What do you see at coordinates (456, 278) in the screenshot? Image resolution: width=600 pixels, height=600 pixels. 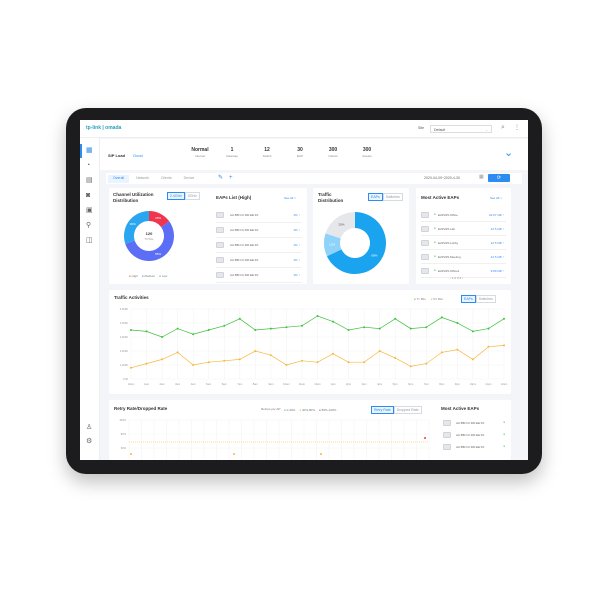 I see `pagination: ‹ 1 2 3 4 ›` at bounding box center [456, 278].